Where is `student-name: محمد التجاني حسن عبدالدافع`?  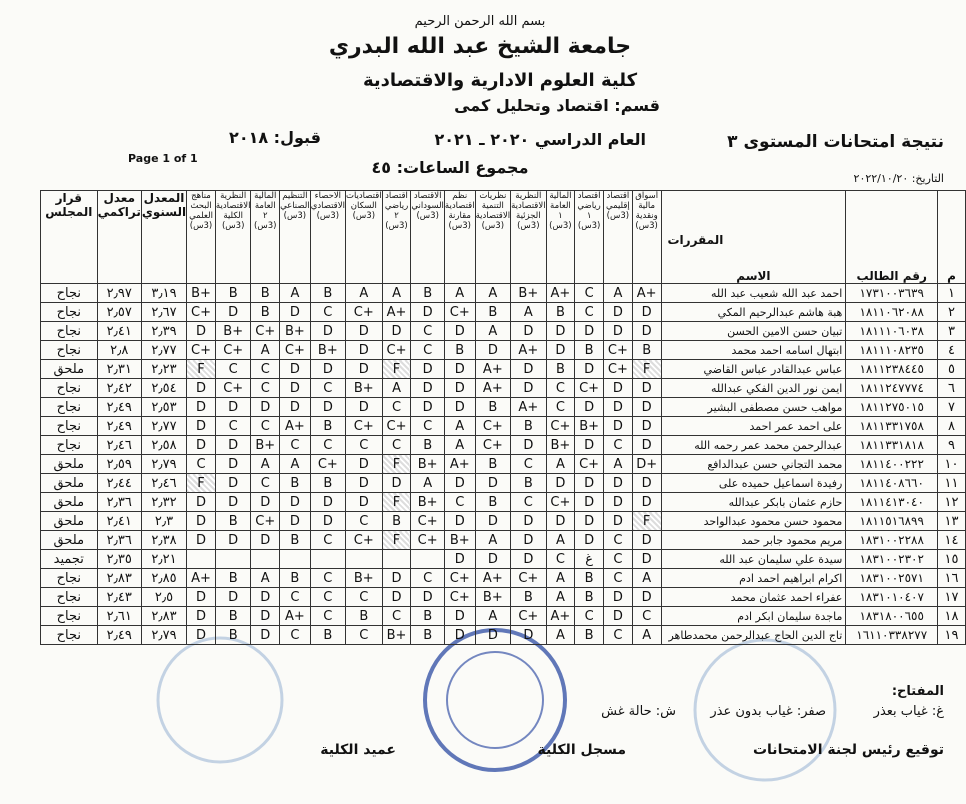 student-name: محمد التجاني حسن عبدالدافع is located at coordinates (753, 464).